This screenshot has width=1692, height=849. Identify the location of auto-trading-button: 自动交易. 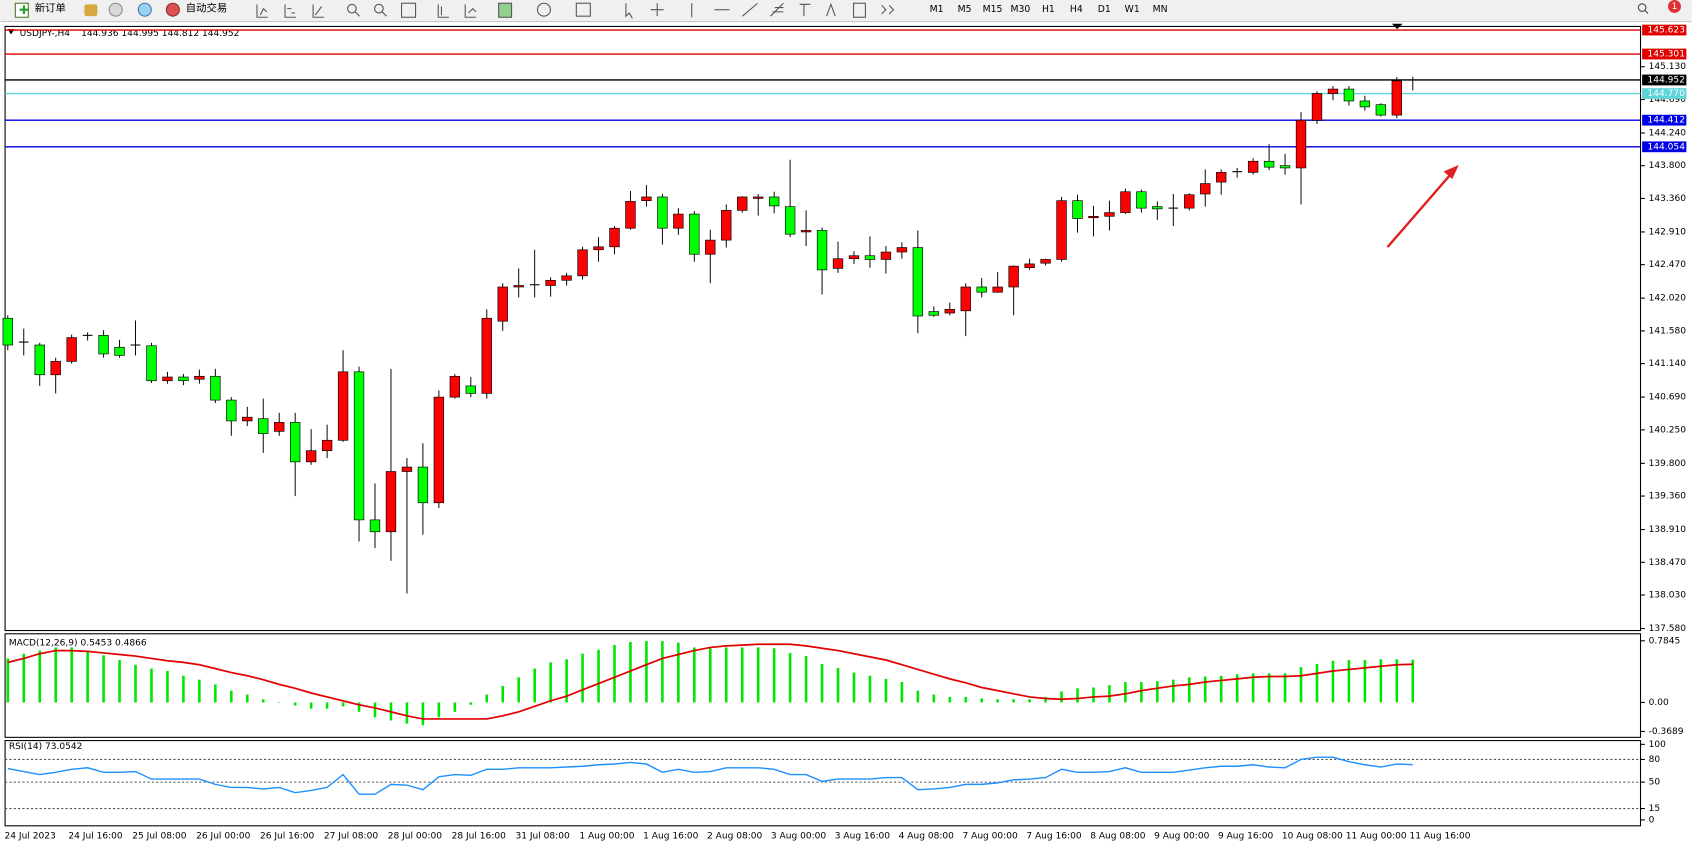
(196, 9).